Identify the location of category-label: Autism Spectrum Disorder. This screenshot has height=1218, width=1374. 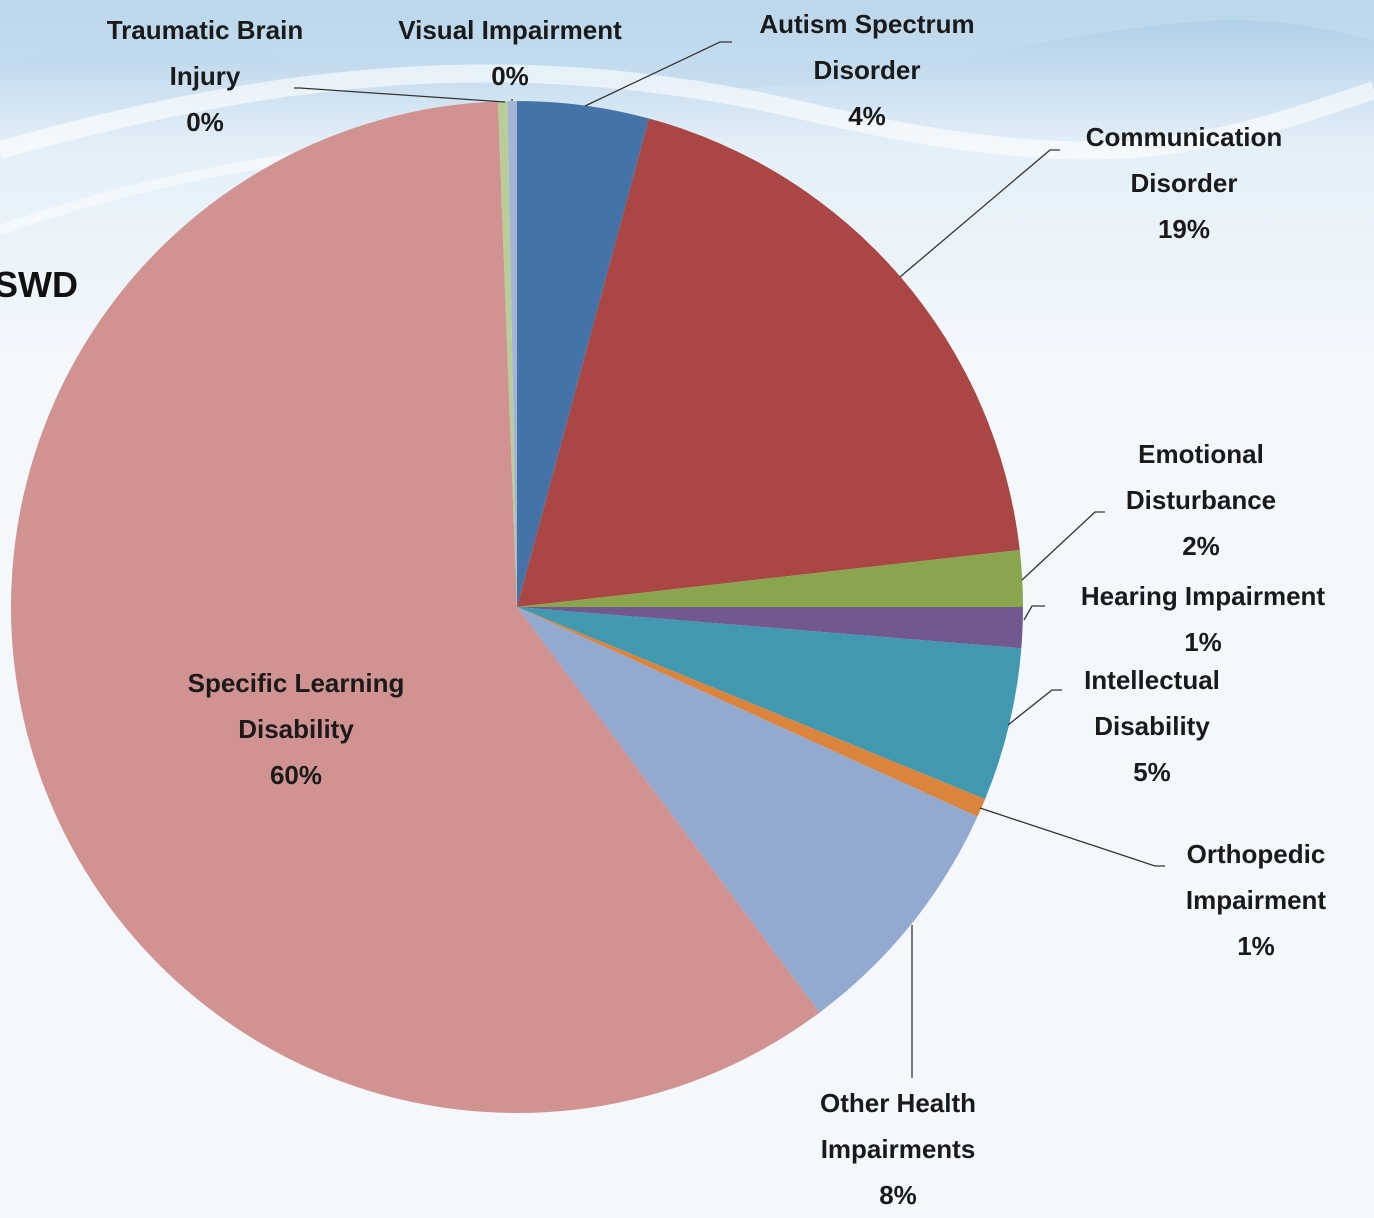
(867, 47).